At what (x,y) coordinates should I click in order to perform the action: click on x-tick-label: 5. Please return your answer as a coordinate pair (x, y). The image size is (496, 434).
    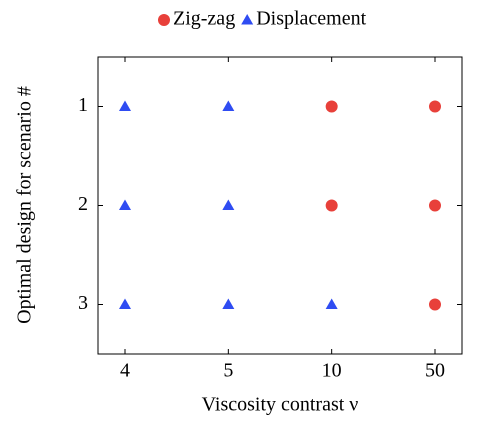
    Looking at the image, I should click on (228, 371).